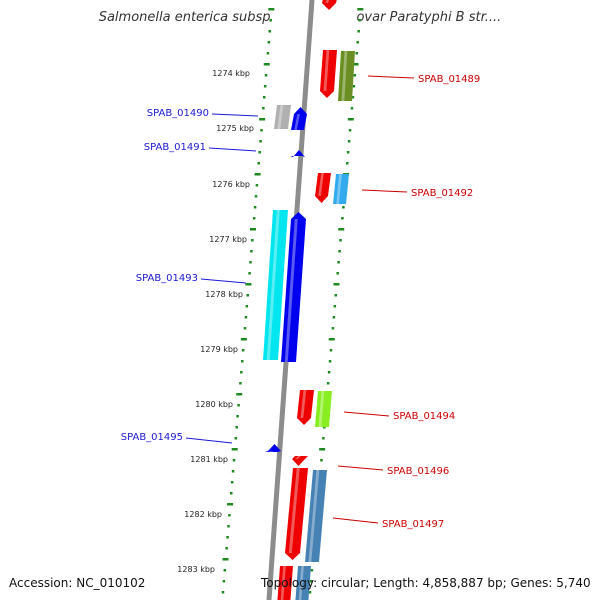 This screenshot has height=600, width=600. I want to click on accession-text: Accession: NC_010102, so click(77, 583).